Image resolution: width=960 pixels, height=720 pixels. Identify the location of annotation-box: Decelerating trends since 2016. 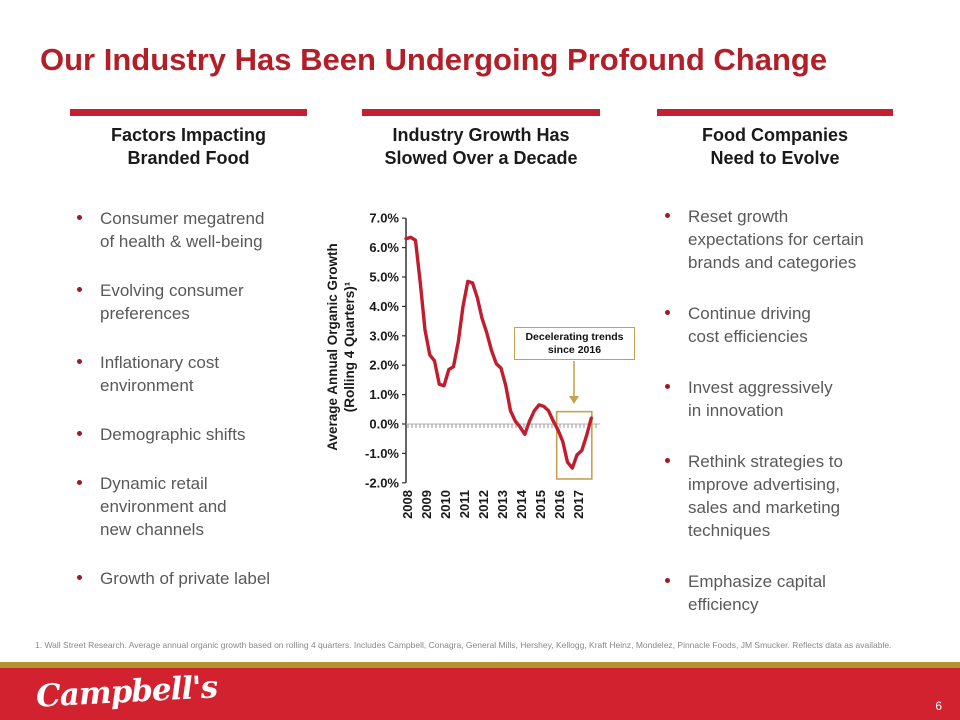
(574, 343).